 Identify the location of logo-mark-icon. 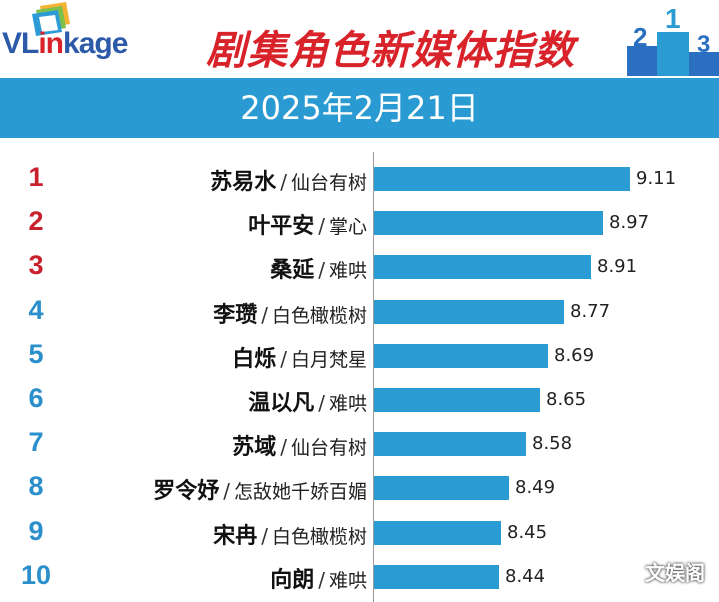
(51, 19).